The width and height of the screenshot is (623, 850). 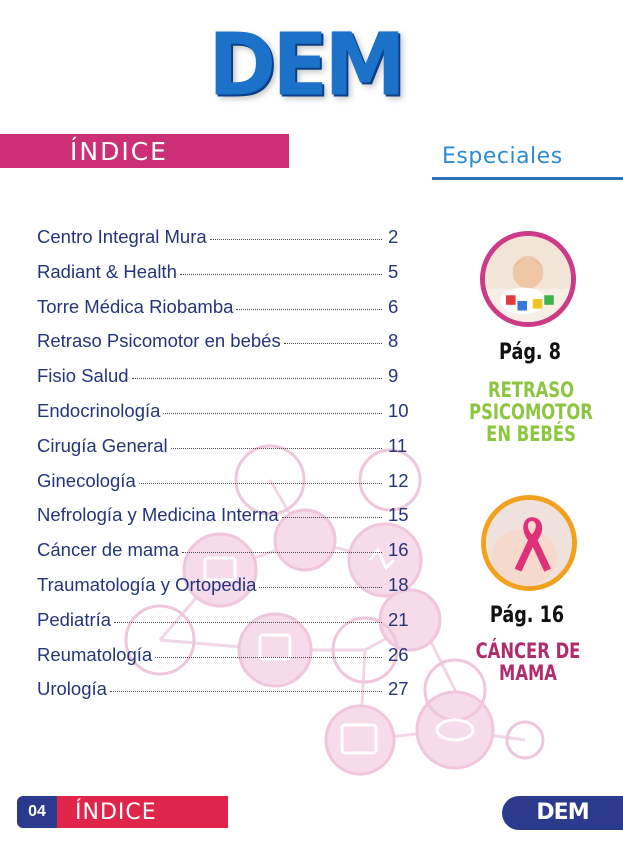 What do you see at coordinates (224, 452) in the screenshot?
I see `toc-entry: Cirugía General 11` at bounding box center [224, 452].